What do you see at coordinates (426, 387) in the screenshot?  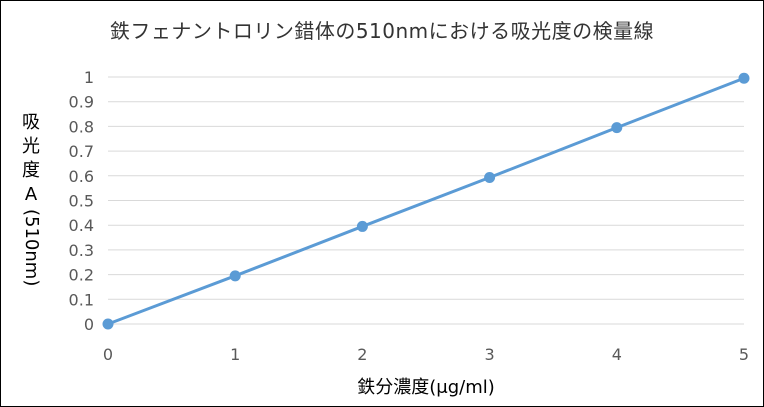 I see `x-axis-title: 鉄分濃度(μg/ml)` at bounding box center [426, 387].